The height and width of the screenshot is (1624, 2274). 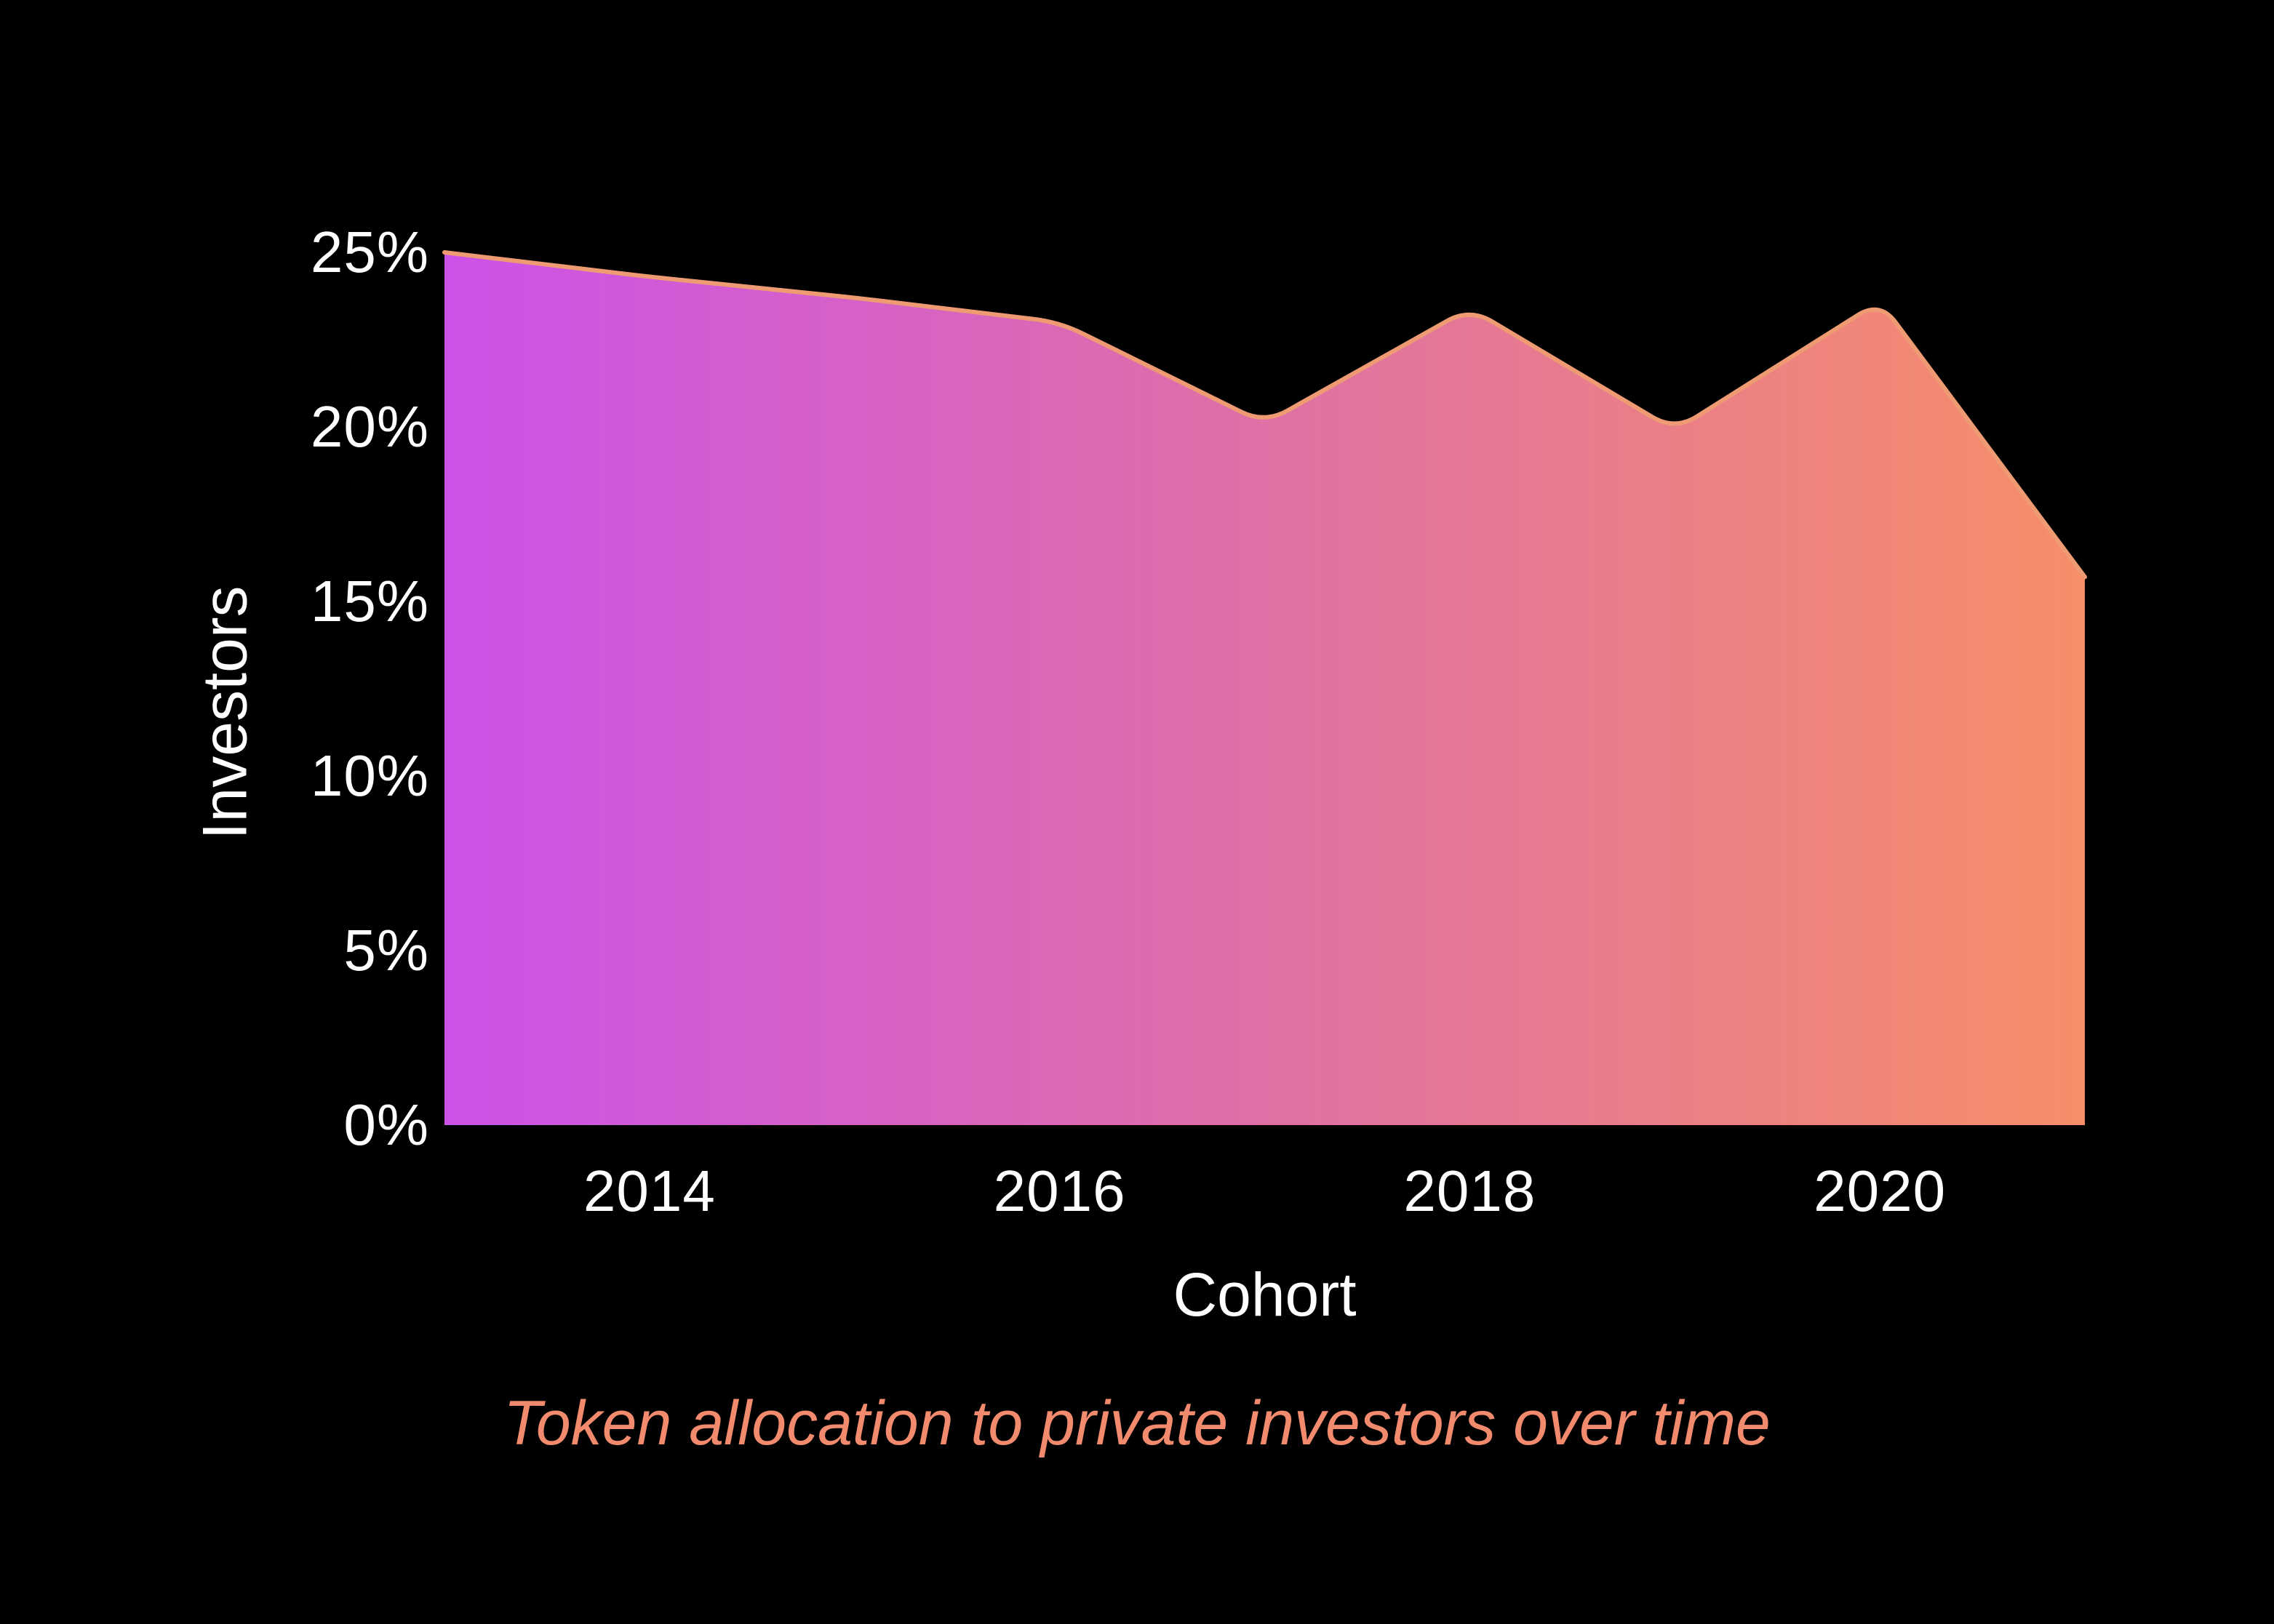 What do you see at coordinates (386, 1124) in the screenshot?
I see `y-tick-label: 0%` at bounding box center [386, 1124].